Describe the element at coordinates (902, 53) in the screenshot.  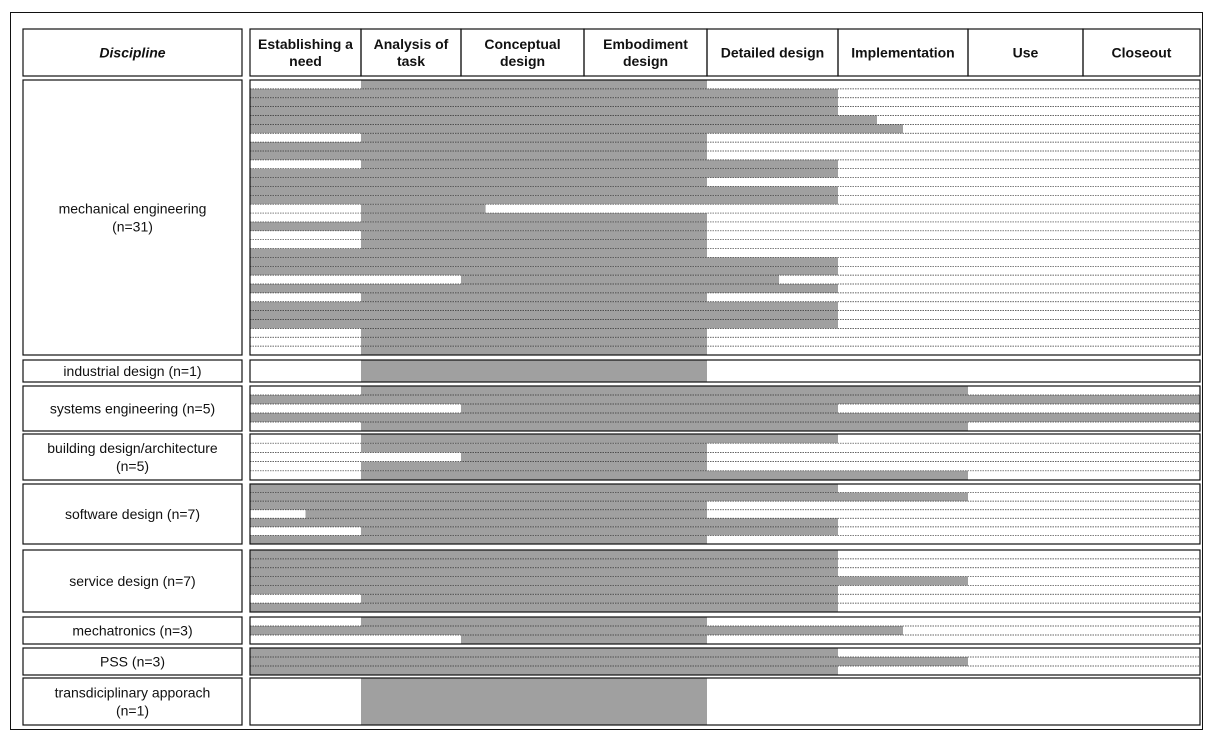
I see `header-phase-label: Implementation` at that location.